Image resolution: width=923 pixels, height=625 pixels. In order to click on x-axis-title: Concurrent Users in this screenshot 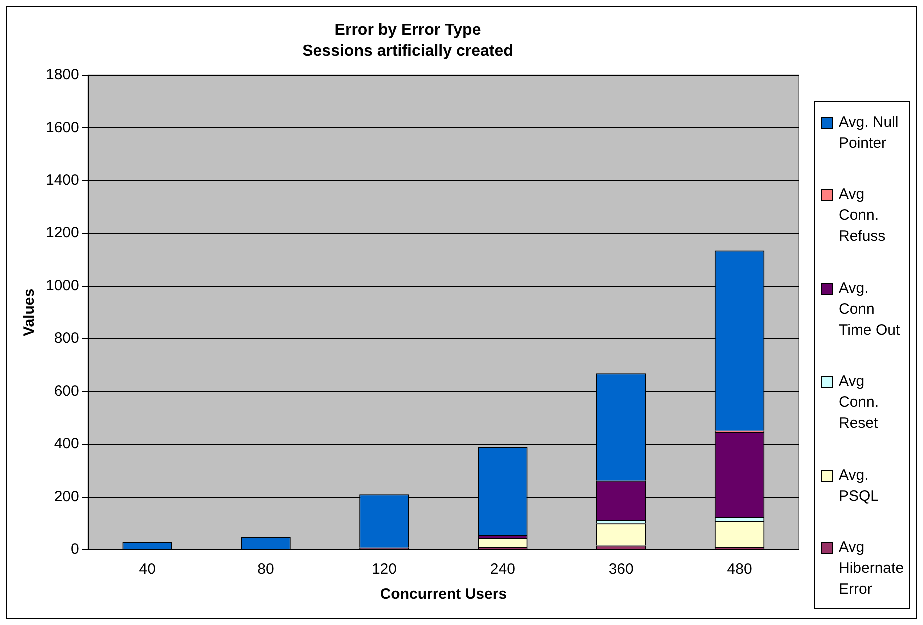, I will do `click(444, 595)`.